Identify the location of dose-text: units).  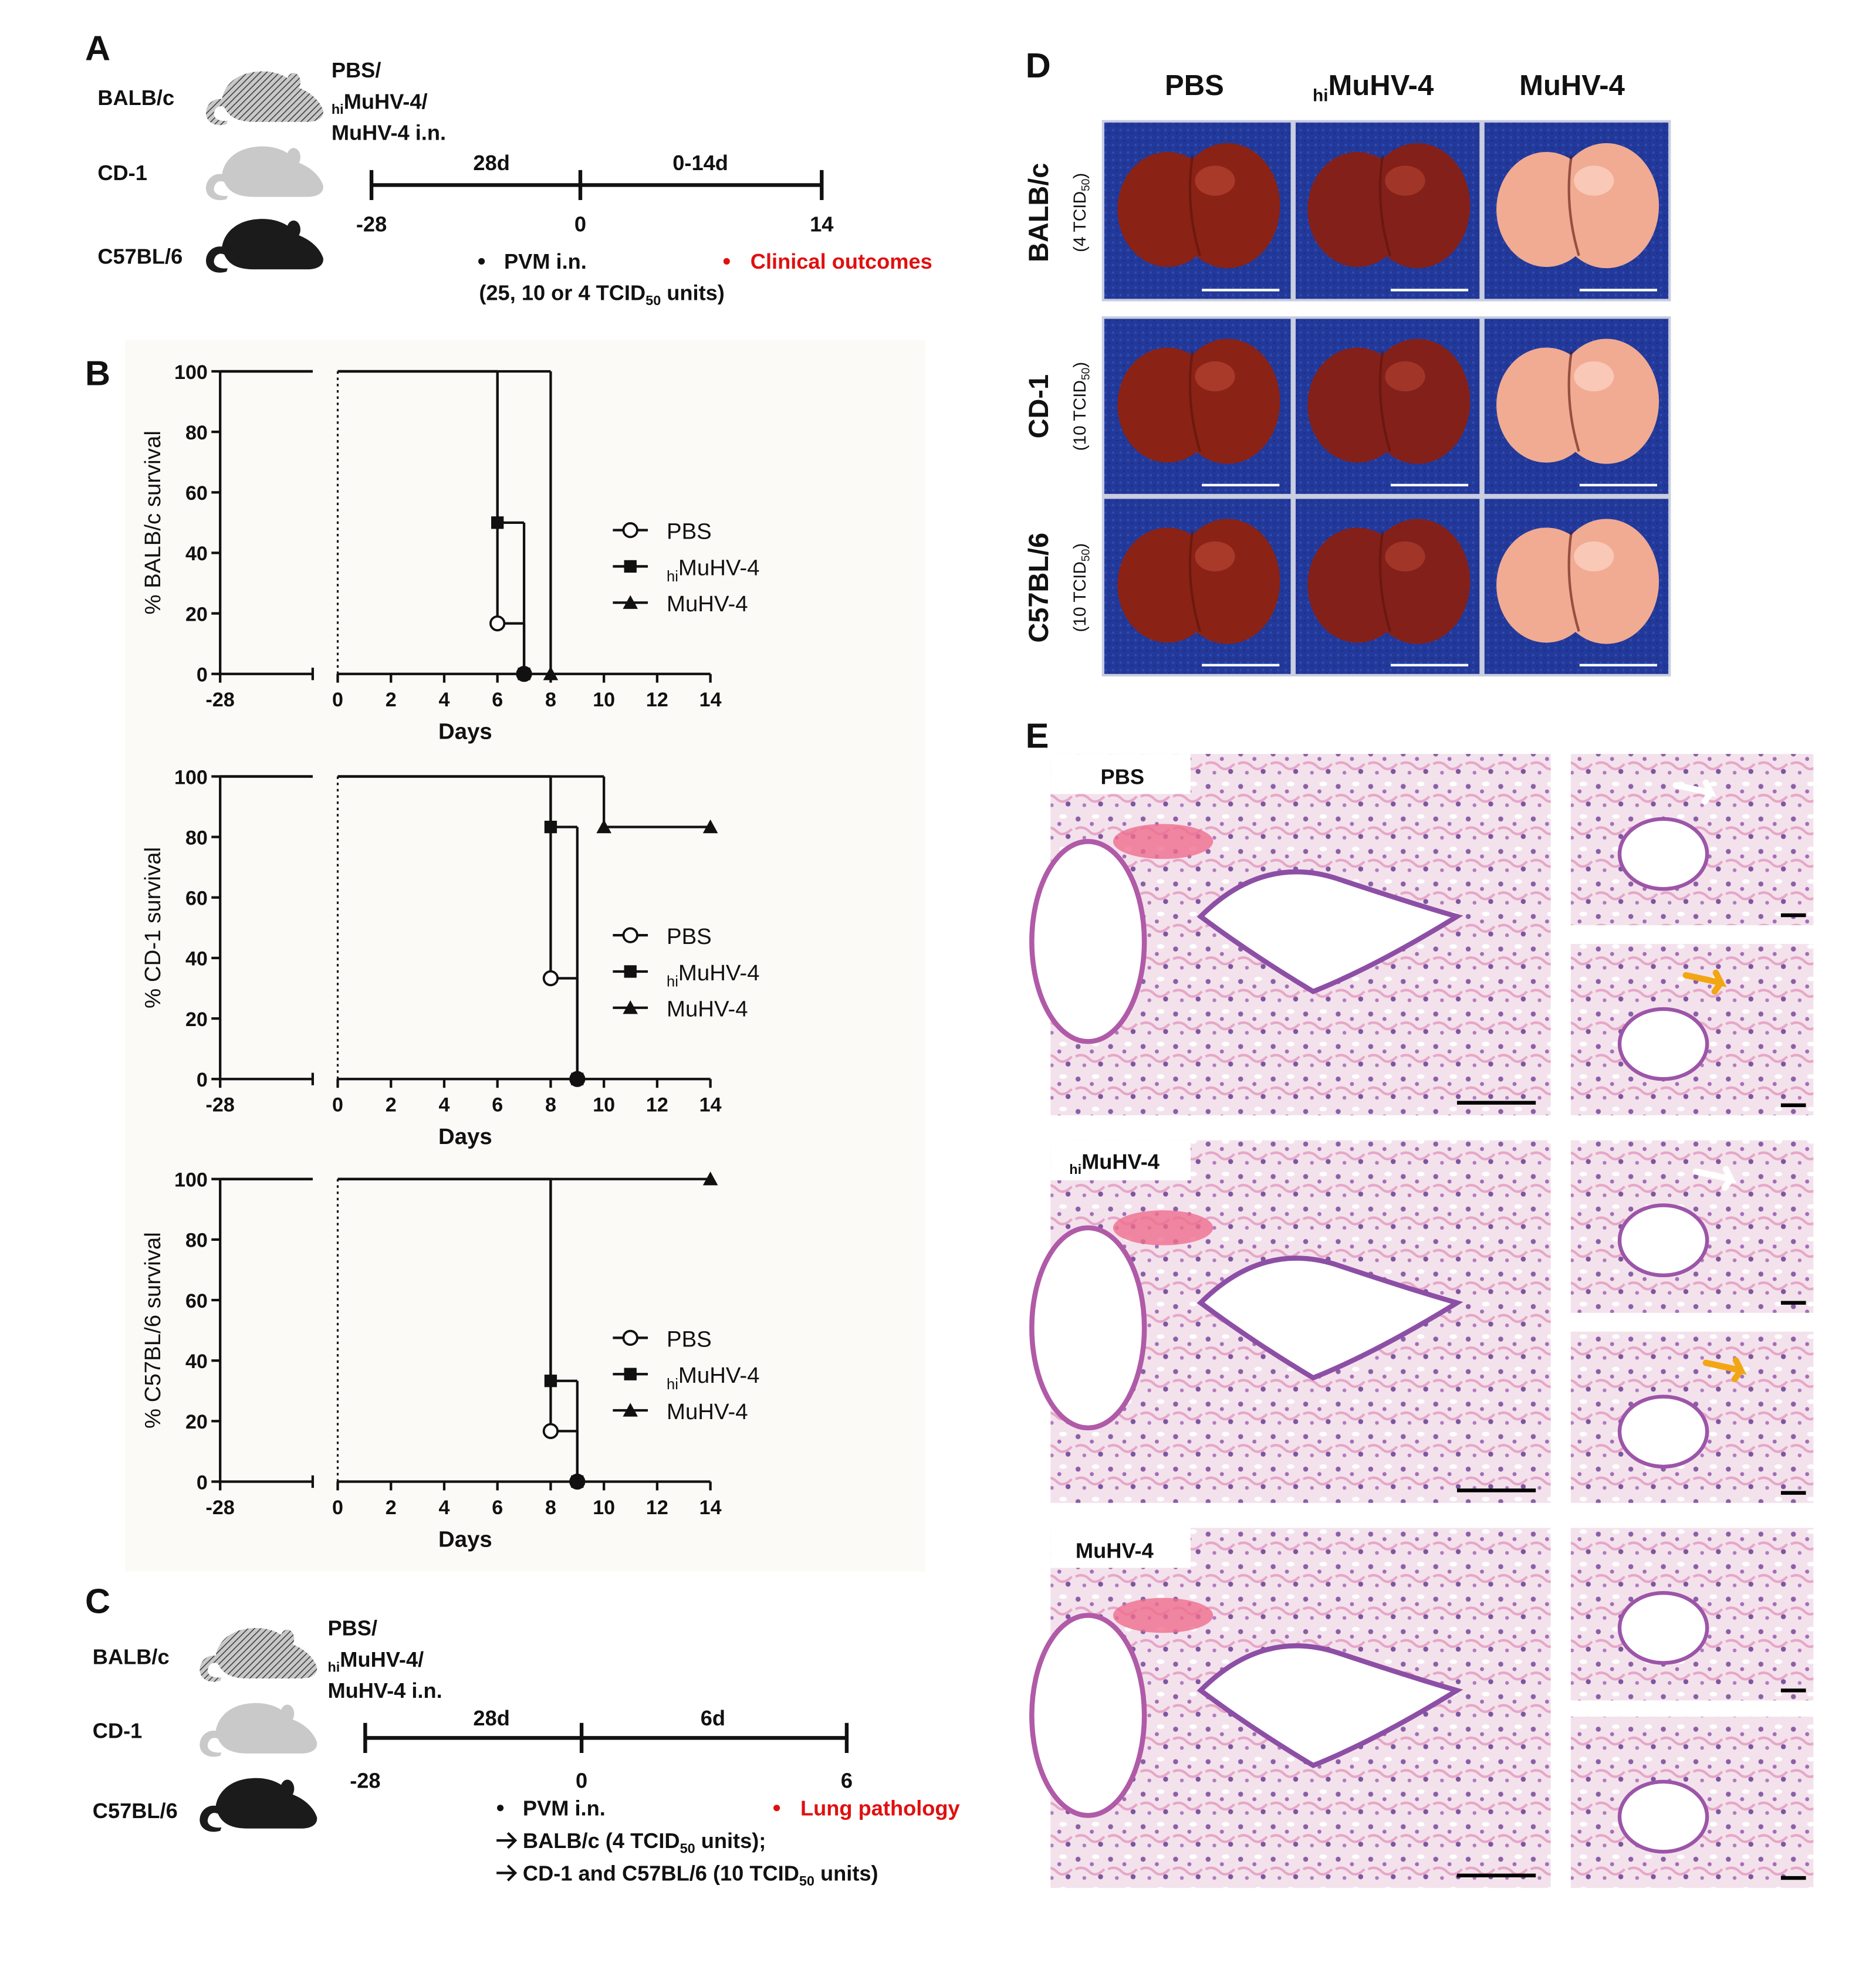
(693, 292).